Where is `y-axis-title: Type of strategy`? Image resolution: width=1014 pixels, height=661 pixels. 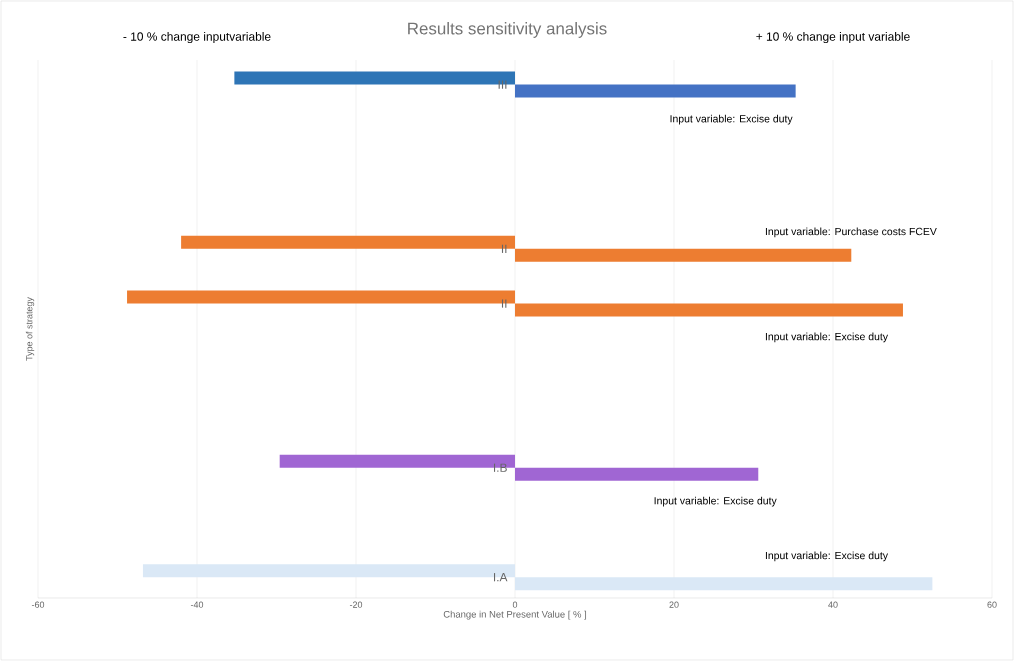 y-axis-title: Type of strategy is located at coordinates (30, 329).